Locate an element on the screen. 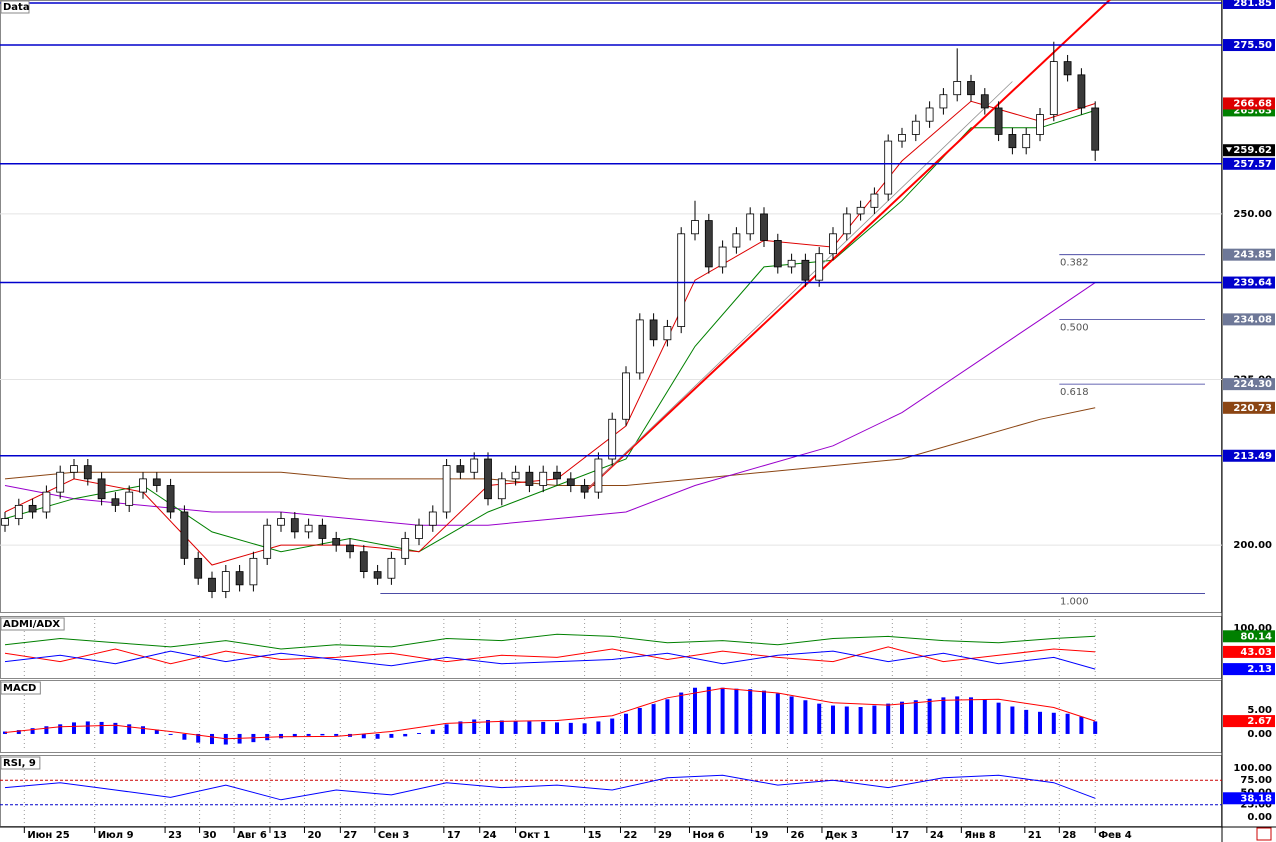 This screenshot has width=1276, height=842. y-tick-label: 5.00 is located at coordinates (1259, 710).